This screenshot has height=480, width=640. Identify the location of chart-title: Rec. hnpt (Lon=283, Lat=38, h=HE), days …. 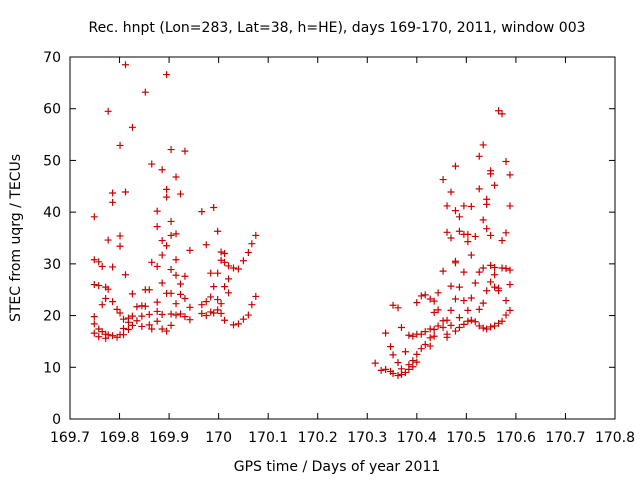
(336, 28).